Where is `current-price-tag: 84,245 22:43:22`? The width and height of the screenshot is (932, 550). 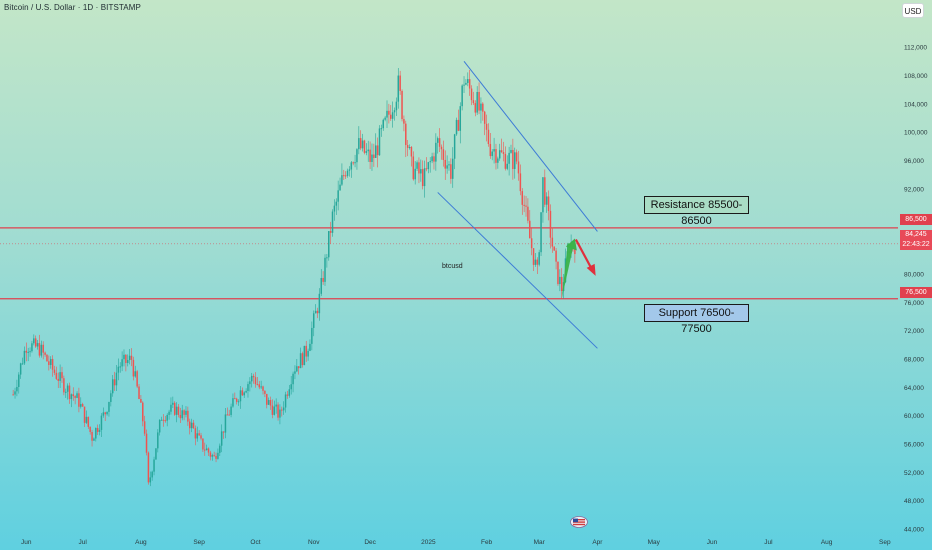
current-price-tag: 84,245 22:43:22 is located at coordinates (916, 240).